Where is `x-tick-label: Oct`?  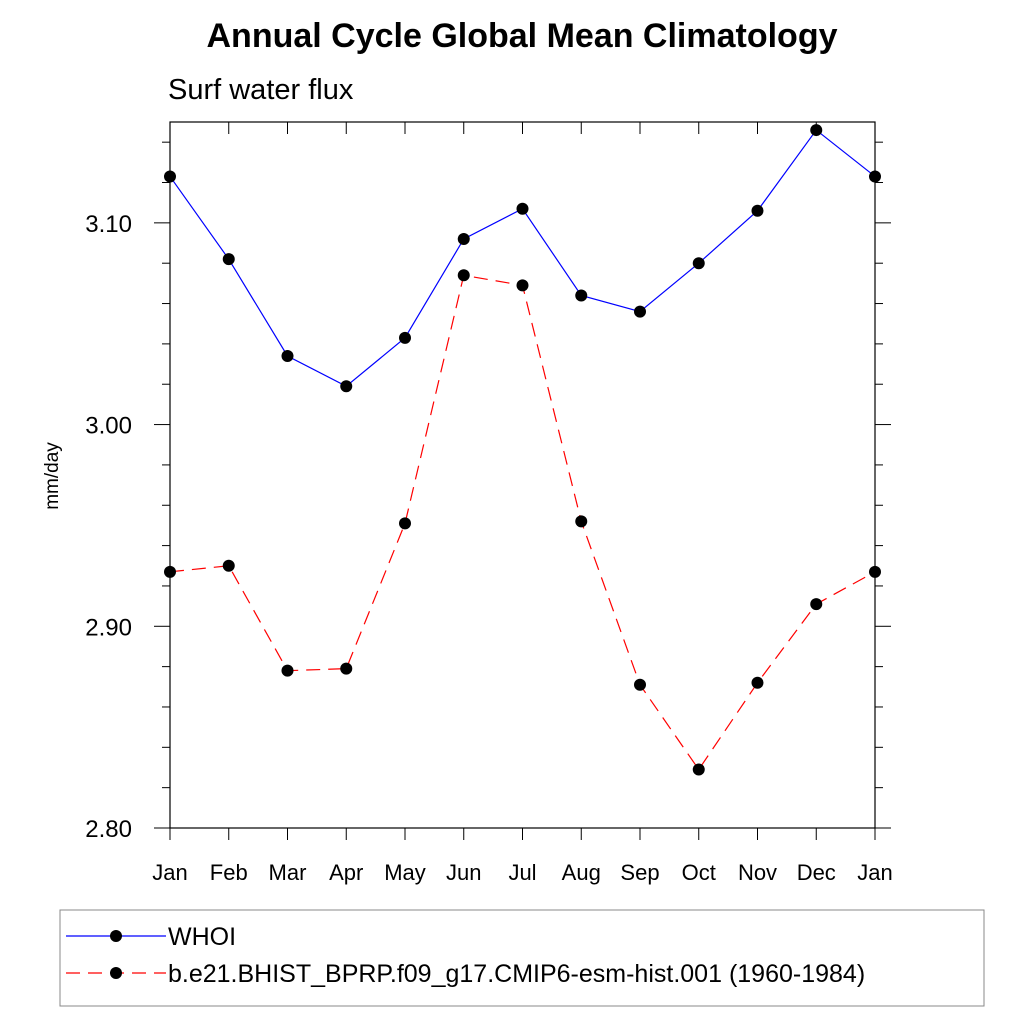
x-tick-label: Oct is located at coordinates (699, 872).